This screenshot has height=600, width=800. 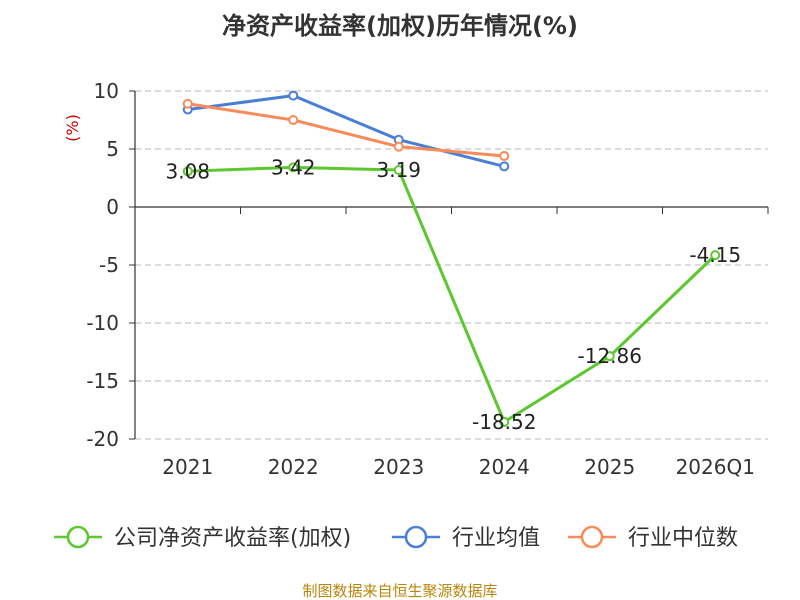 I want to click on y-tick-label-5: -15, so click(x=102, y=381).